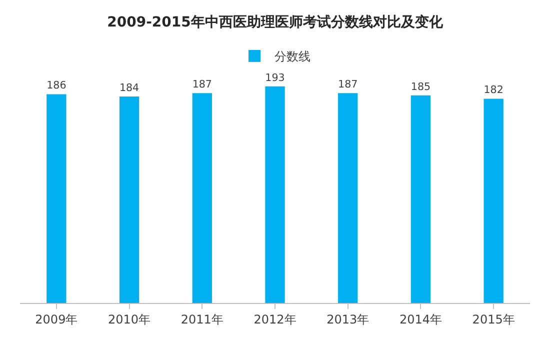  What do you see at coordinates (202, 319) in the screenshot?
I see `x-tick-label: 2011年` at bounding box center [202, 319].